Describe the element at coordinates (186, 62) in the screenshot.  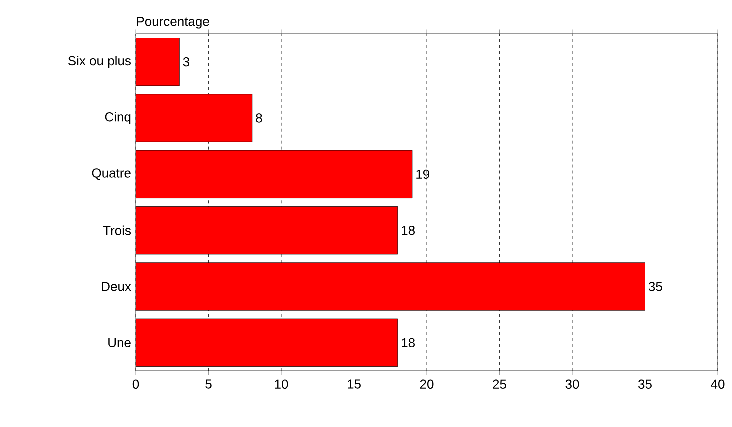
I see `data-label: 3` at that location.